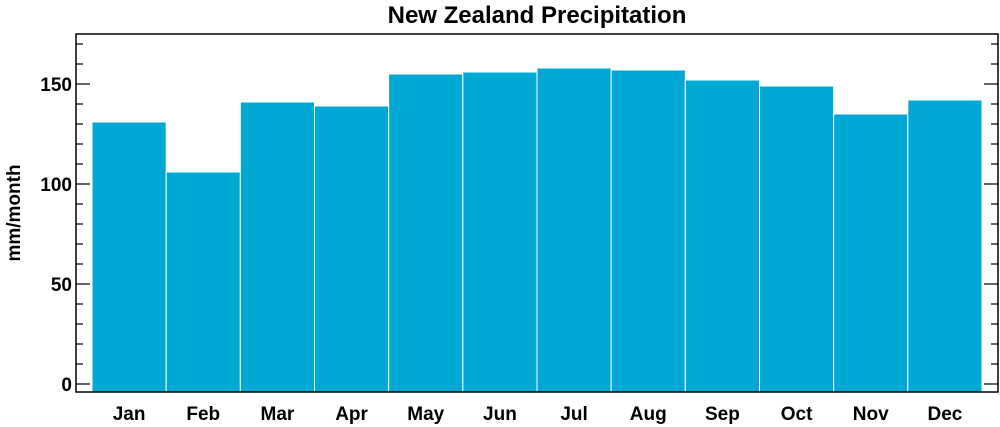 The height and width of the screenshot is (427, 1000). I want to click on x-tick-label-feb: Feb, so click(203, 414).